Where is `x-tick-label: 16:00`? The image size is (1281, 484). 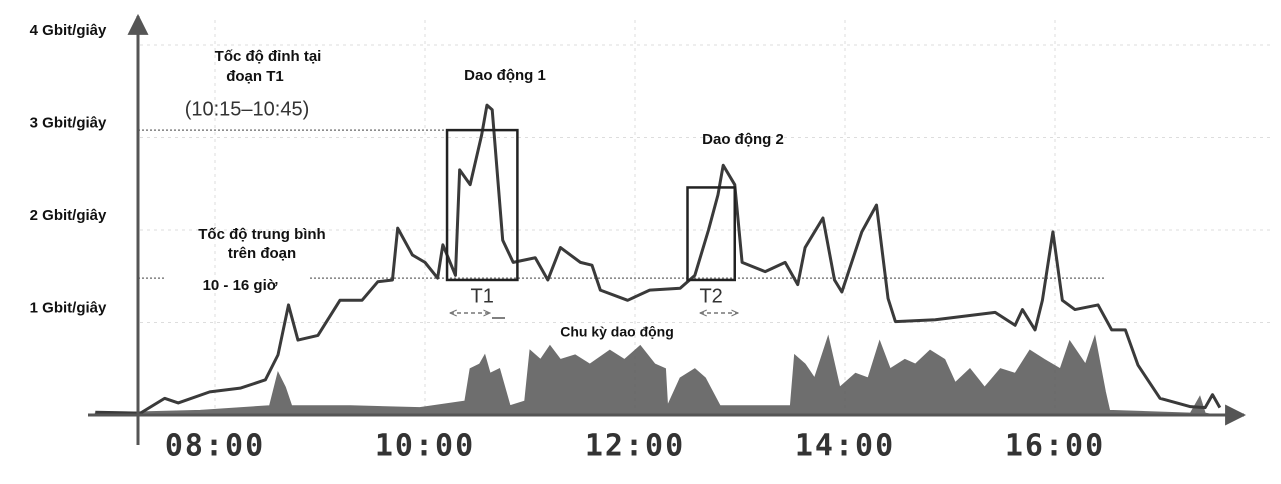
x-tick-label: 16:00 is located at coordinates (1055, 446).